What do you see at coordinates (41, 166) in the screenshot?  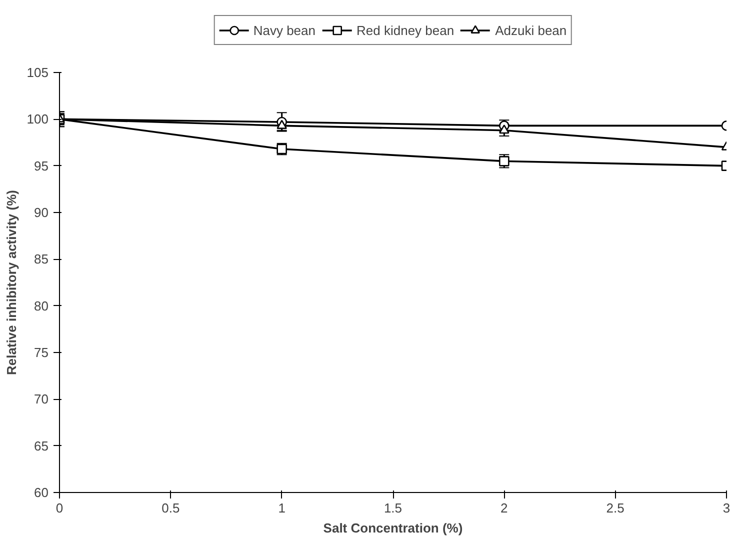 I see `y-tick-label: 95` at bounding box center [41, 166].